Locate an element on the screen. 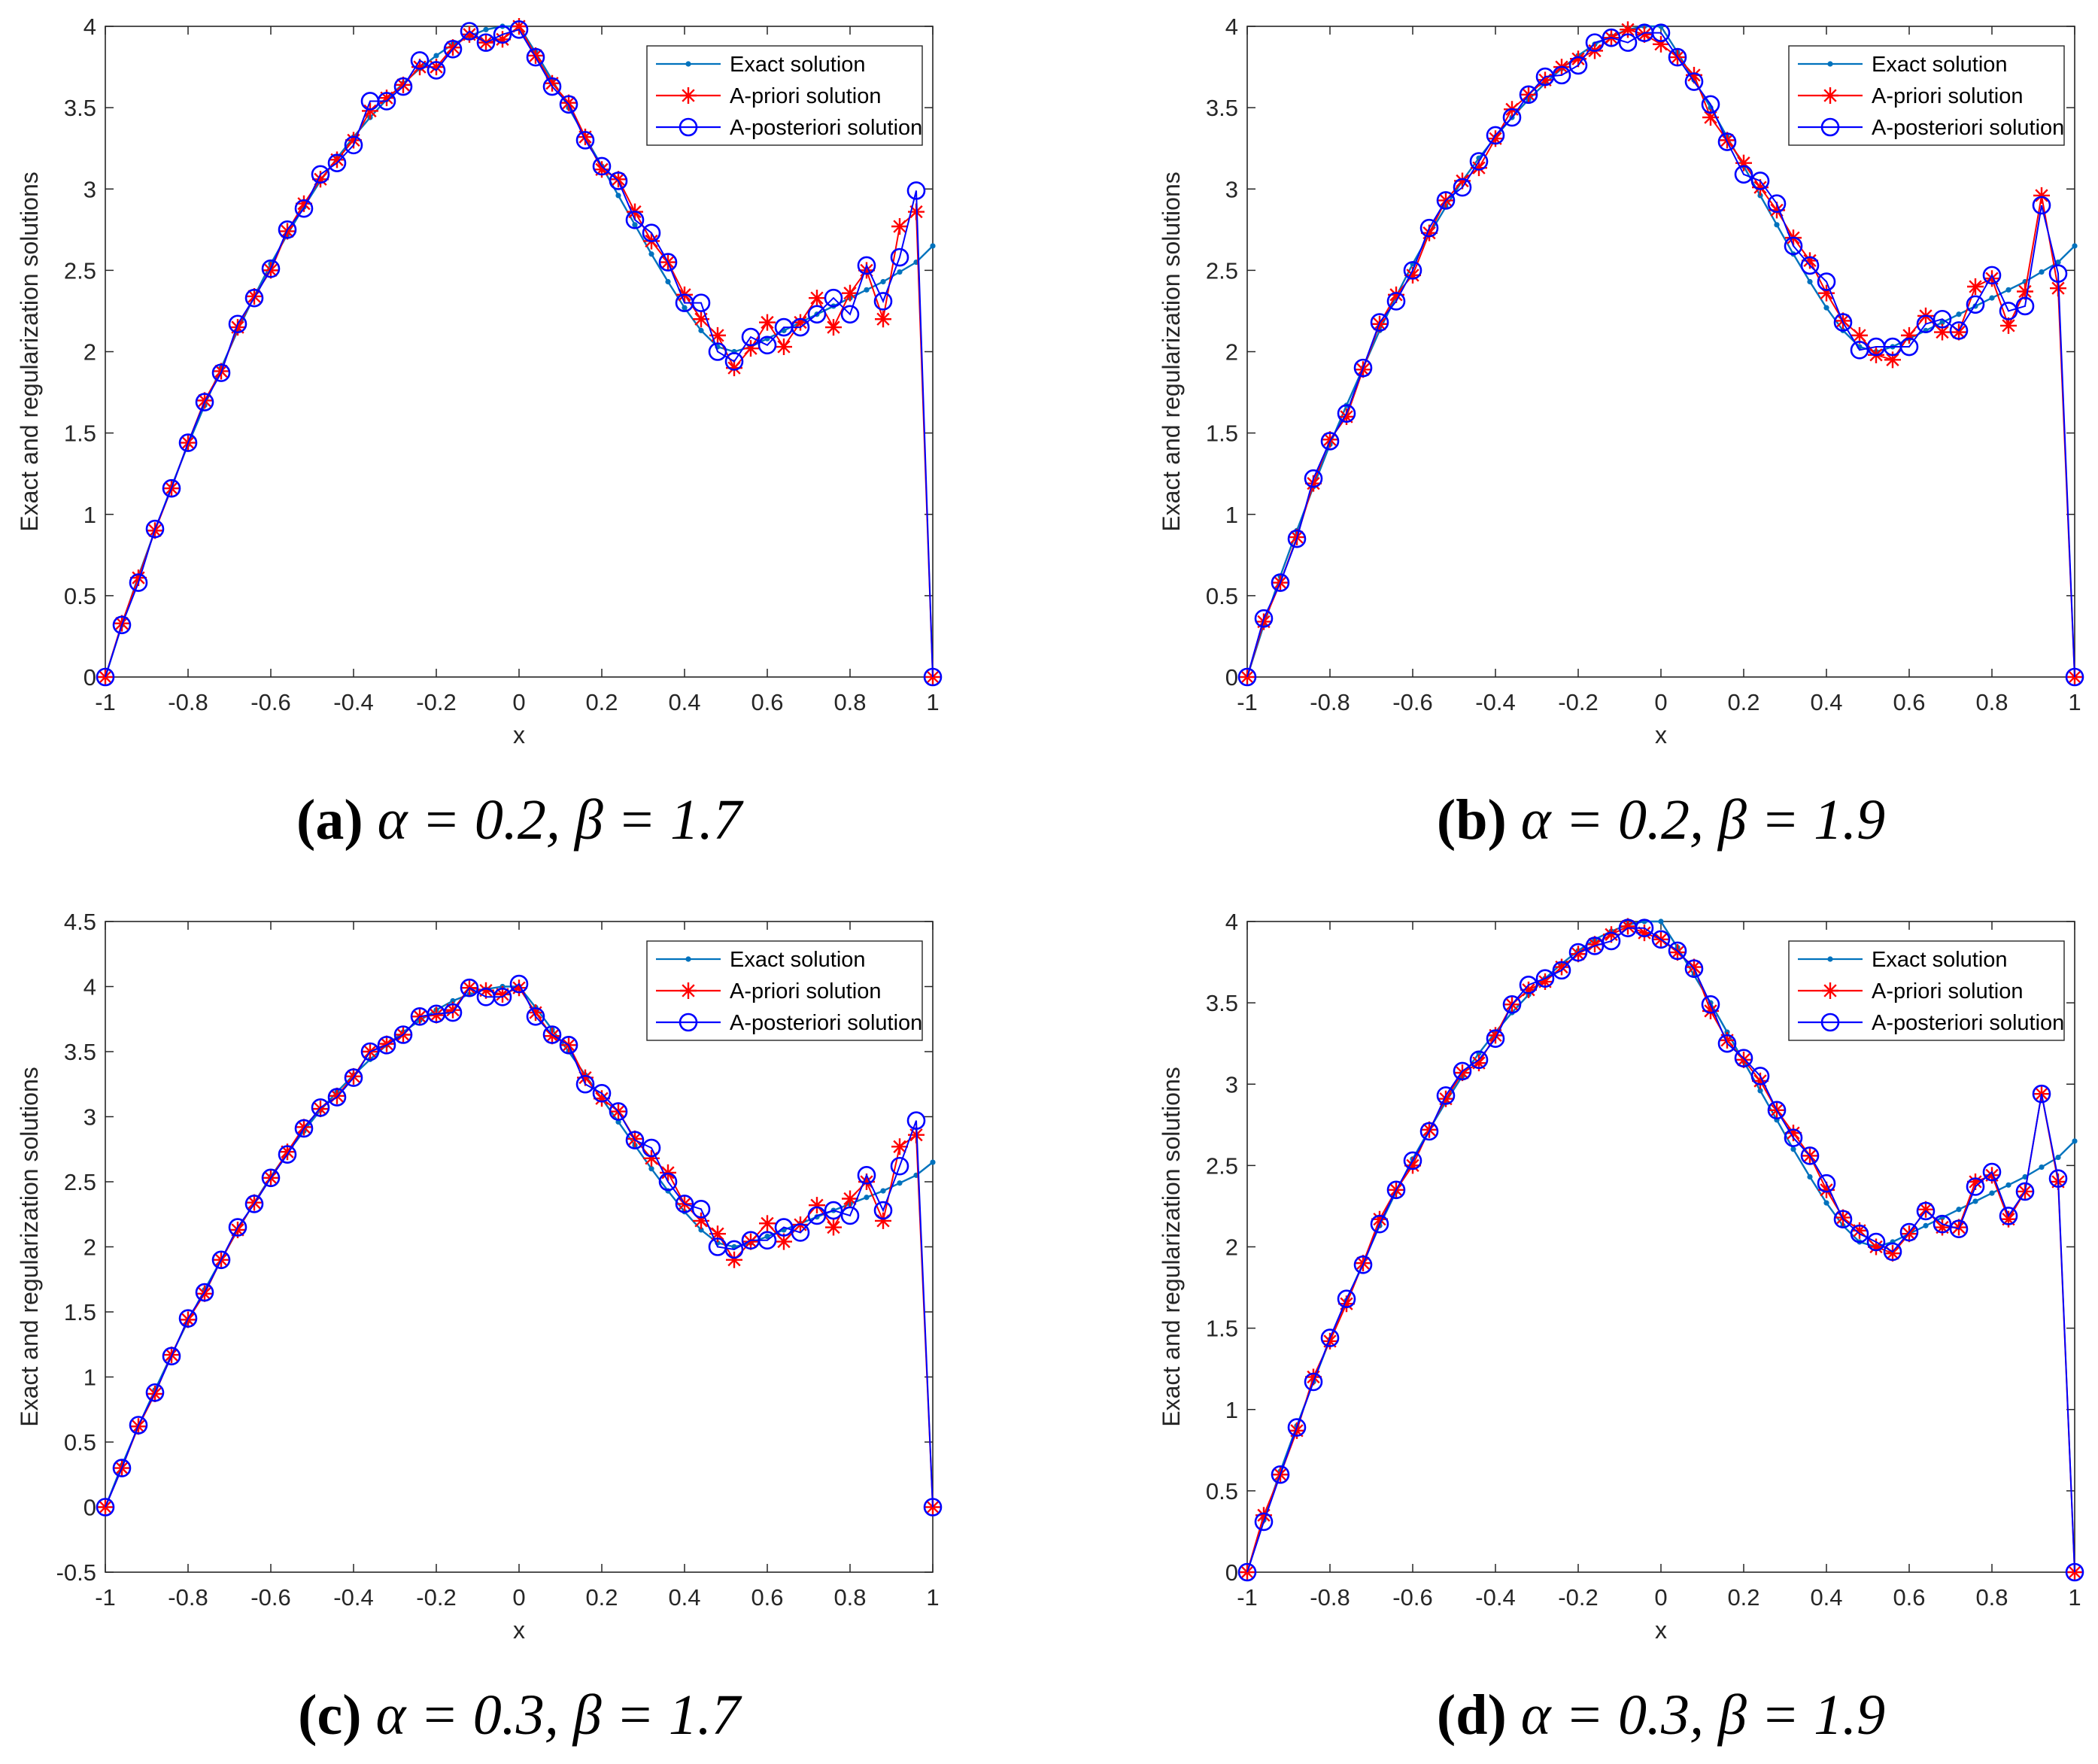  x-tick-label: 0.6 is located at coordinates (1909, 702).